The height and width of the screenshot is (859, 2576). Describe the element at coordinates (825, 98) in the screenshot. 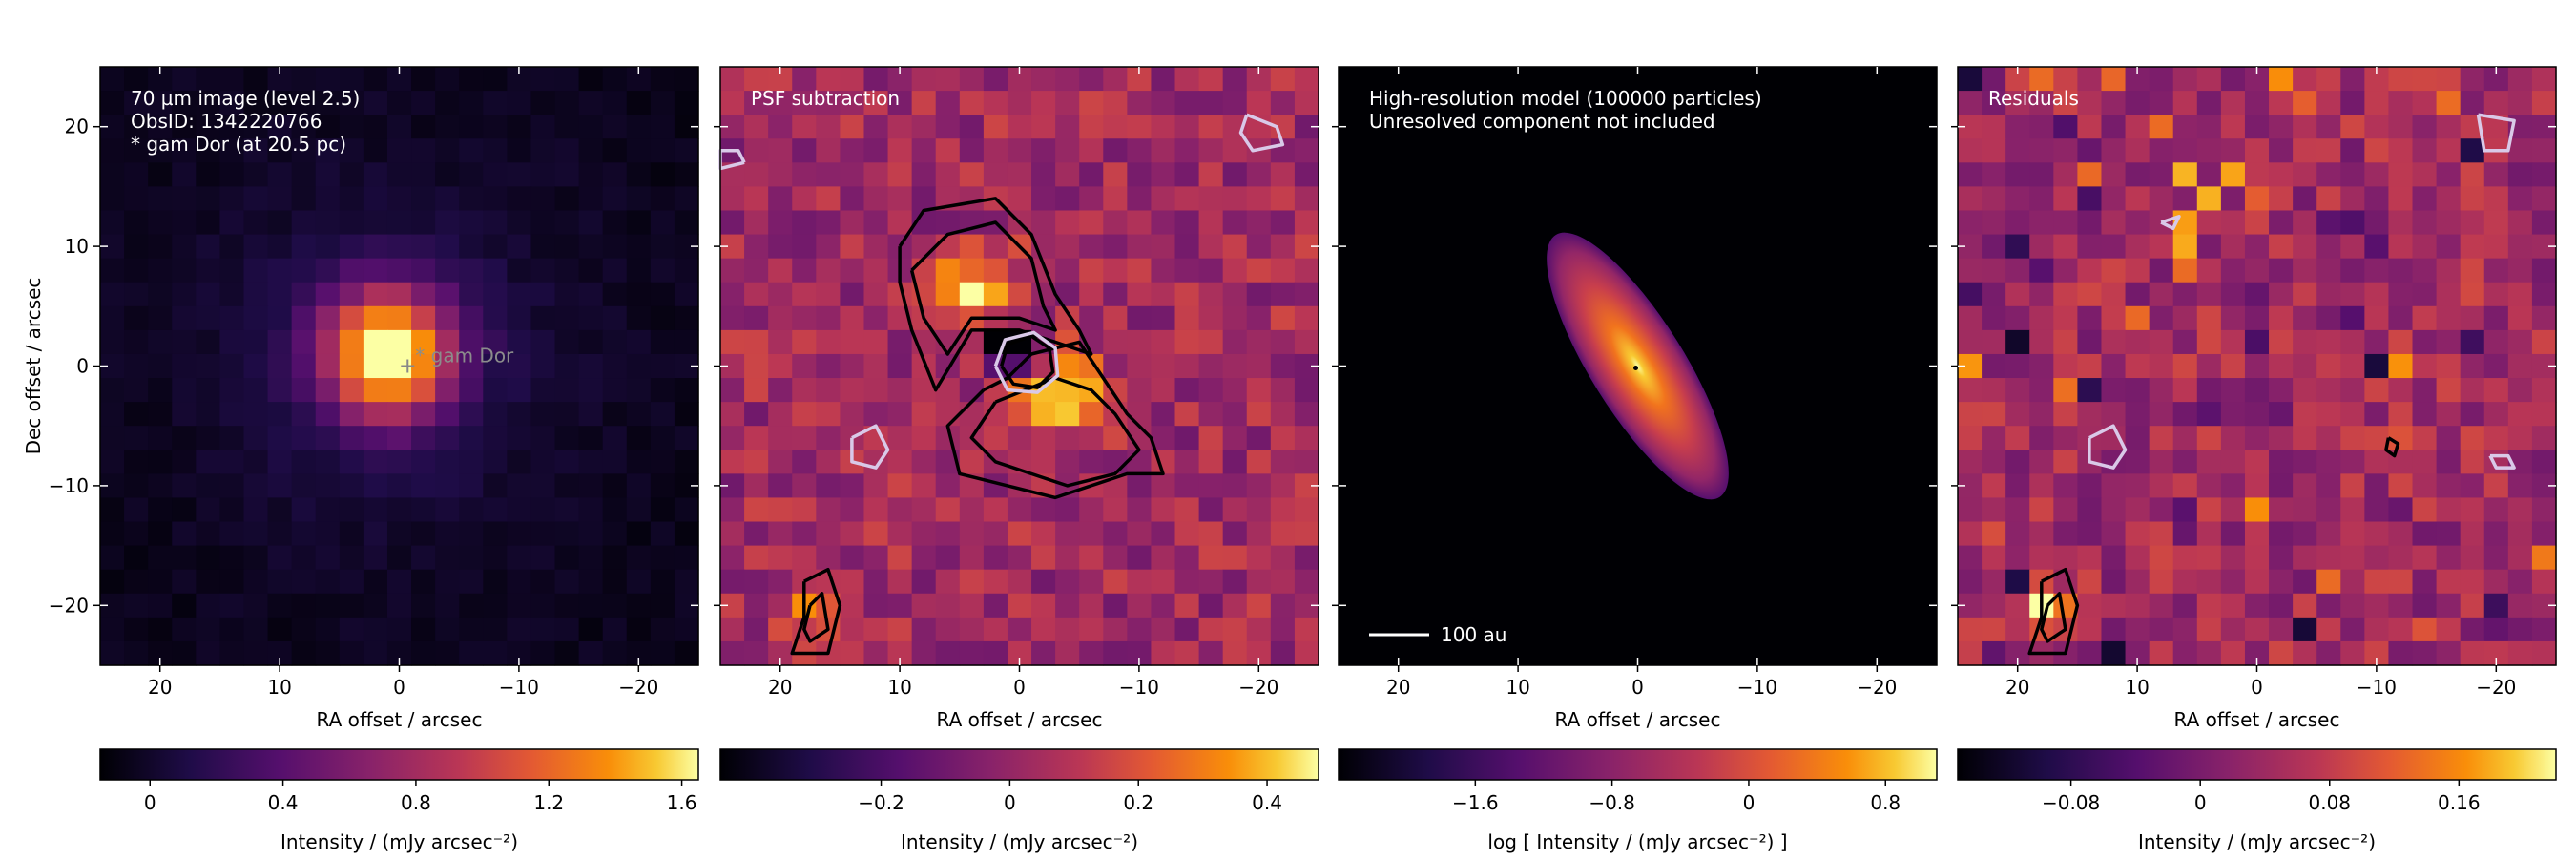

I see `panel-annotation: PSF subtraction` at that location.